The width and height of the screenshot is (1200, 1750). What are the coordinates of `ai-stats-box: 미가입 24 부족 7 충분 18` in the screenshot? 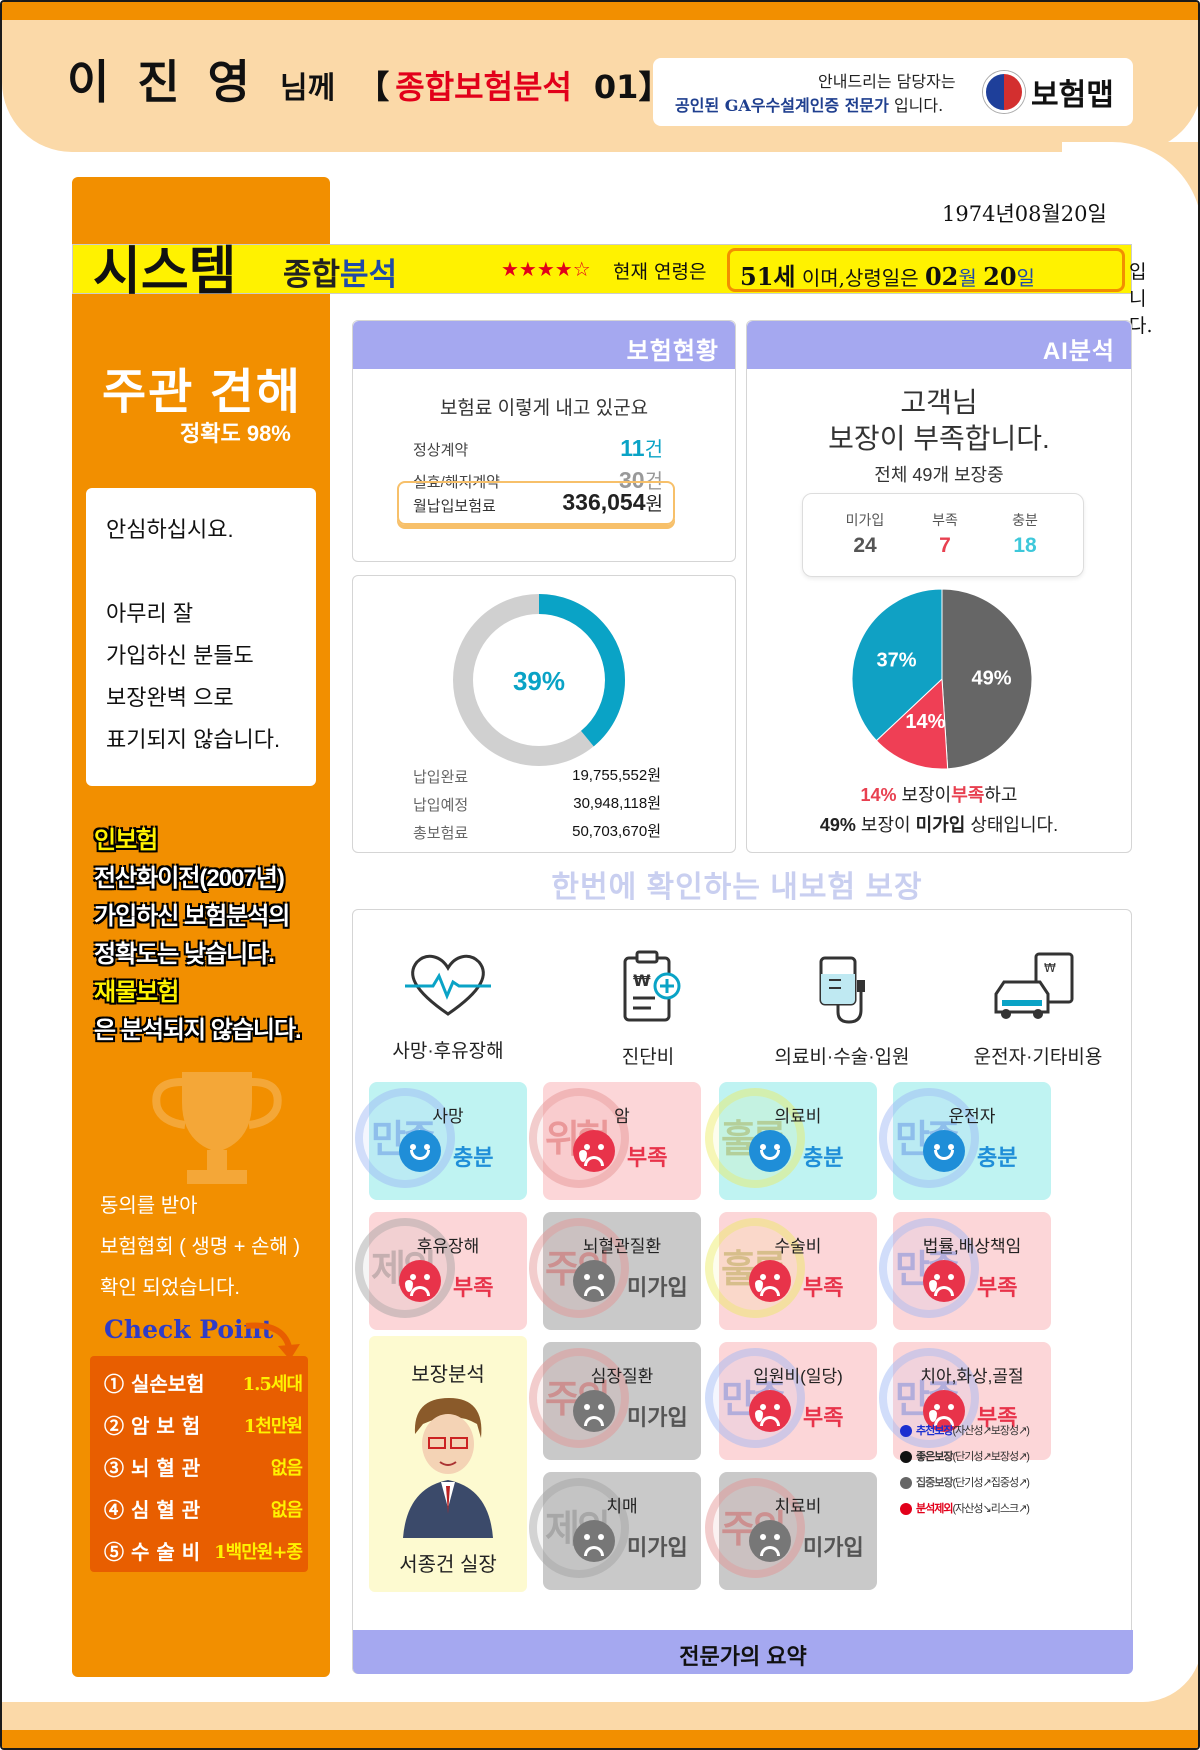 It's located at (943, 535).